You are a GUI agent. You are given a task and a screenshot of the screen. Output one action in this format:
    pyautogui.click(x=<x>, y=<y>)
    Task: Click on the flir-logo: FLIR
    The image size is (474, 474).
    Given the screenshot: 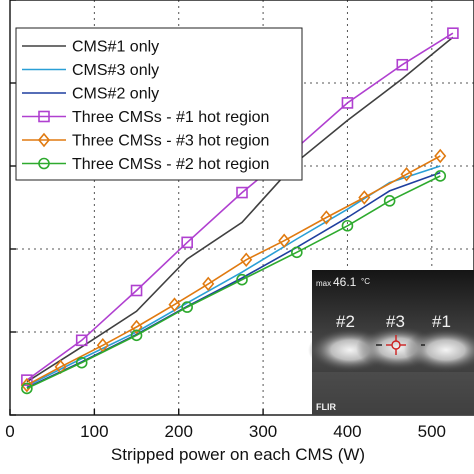 What is the action you would take?
    pyautogui.click(x=326, y=407)
    